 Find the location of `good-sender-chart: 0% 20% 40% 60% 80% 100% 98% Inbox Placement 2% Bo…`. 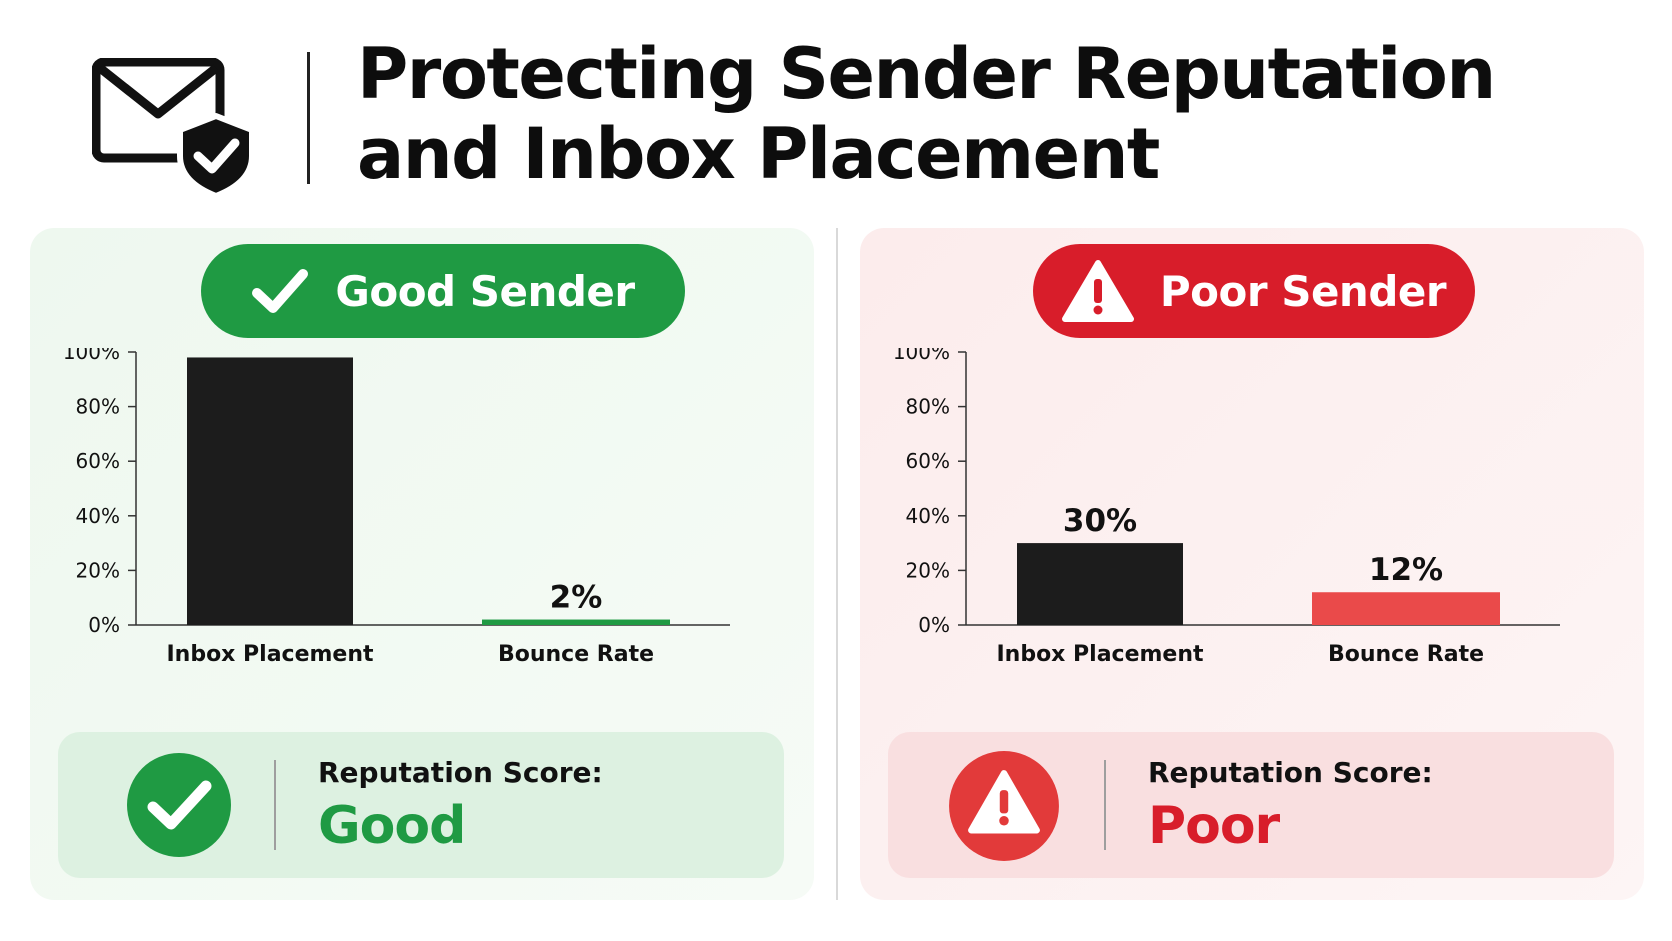

good-sender-chart: 0% 20% 40% 60% 80% 100% 98% Inbox Placement 2% Bo… is located at coordinates (396, 507).